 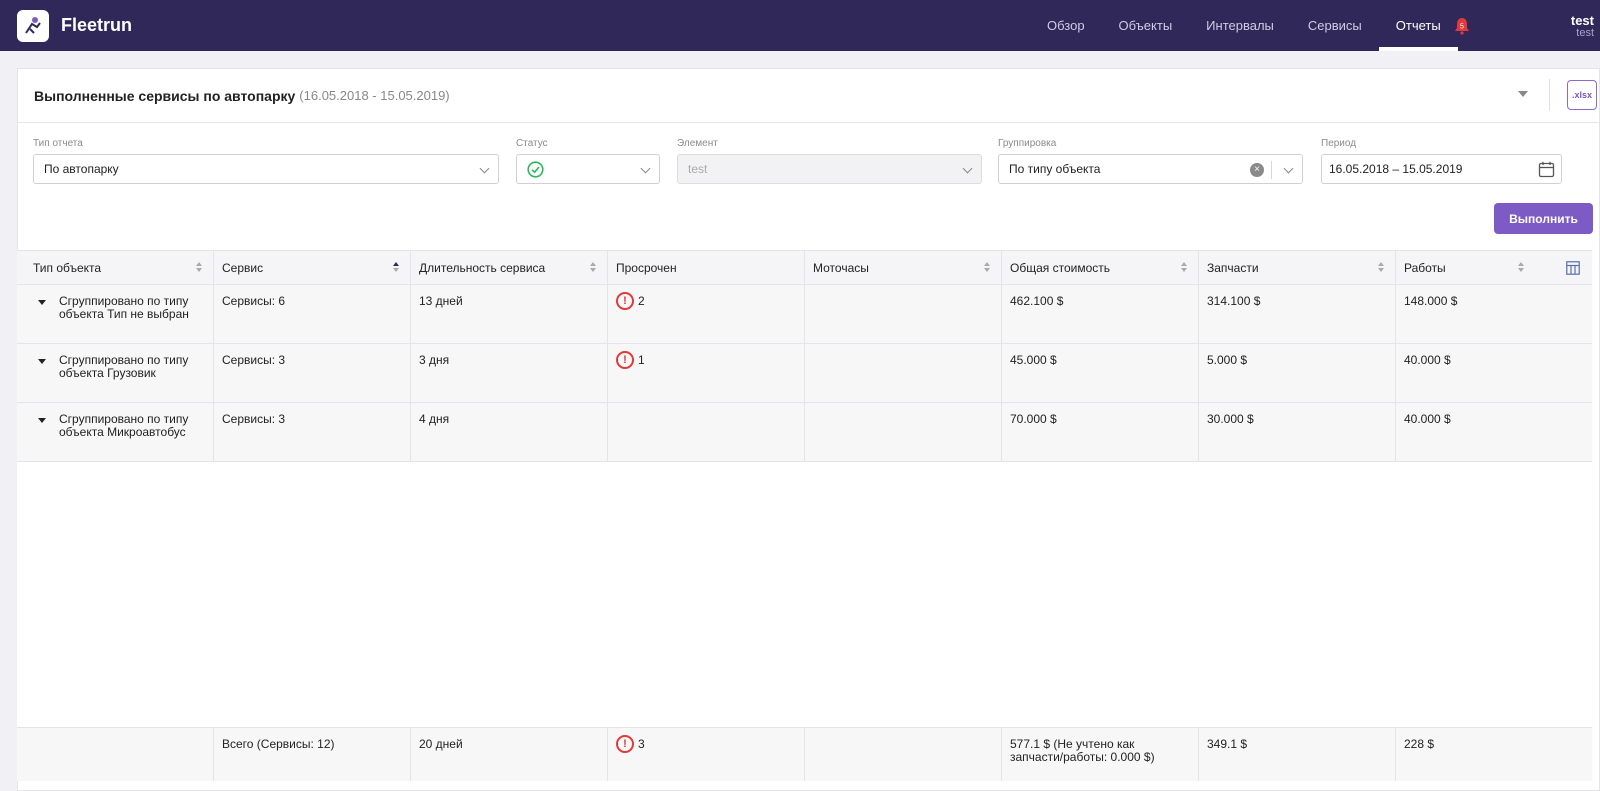 I want to click on column-header-engine-hours: Моточасы, so click(x=903, y=267).